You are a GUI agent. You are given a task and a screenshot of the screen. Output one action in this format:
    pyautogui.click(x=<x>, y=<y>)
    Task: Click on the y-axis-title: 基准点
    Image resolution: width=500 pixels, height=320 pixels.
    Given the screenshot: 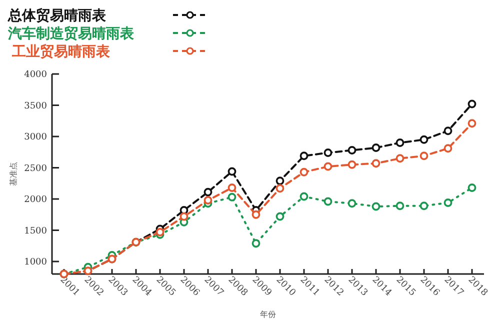 What is the action you would take?
    pyautogui.click(x=13, y=174)
    